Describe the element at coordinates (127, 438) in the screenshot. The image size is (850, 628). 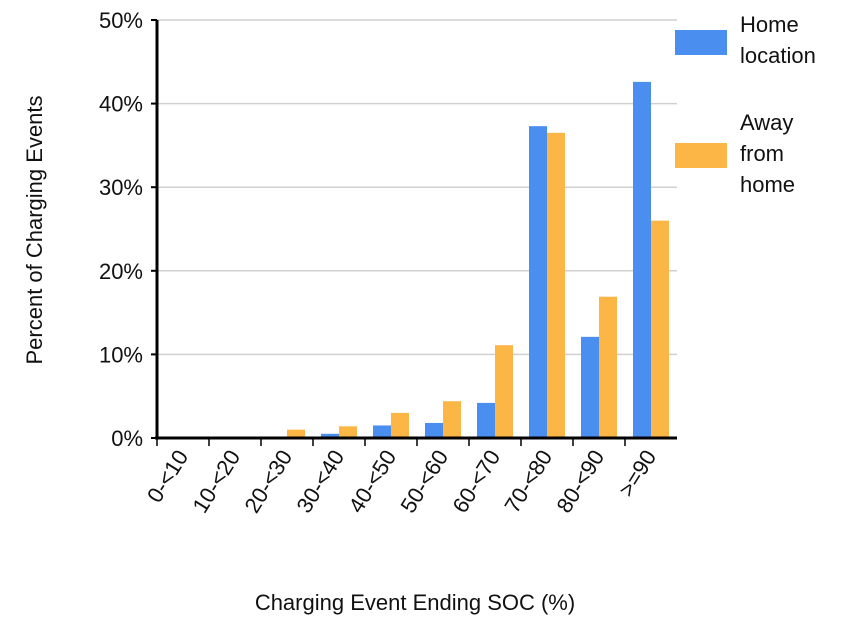
I see `y-tick-label: 0%` at that location.